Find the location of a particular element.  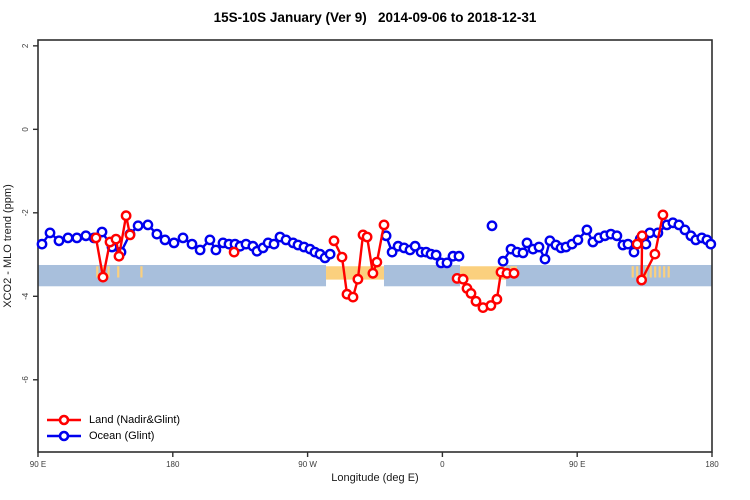

y-axis-tick-label: 0 is located at coordinates (25, 129).